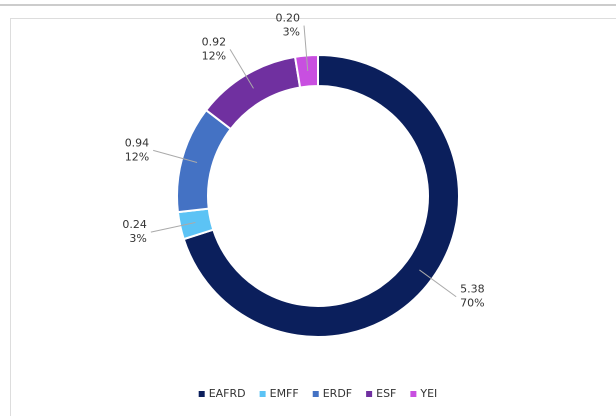 Image resolution: width=616 pixels, height=416 pixels. Describe the element at coordinates (386, 393) in the screenshot. I see `legend-label: ESF` at that location.